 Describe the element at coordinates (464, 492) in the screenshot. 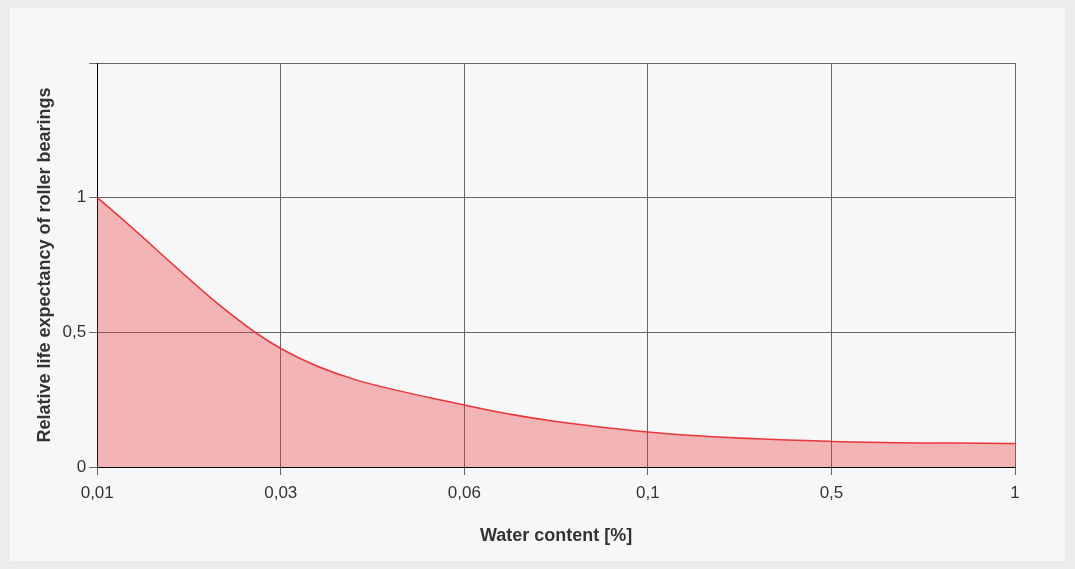

I see `x-tick-label: 0,06` at that location.